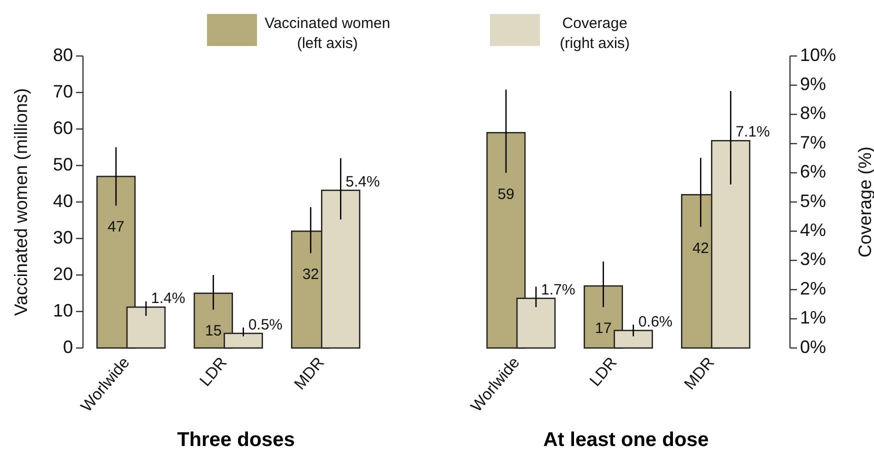 Image resolution: width=874 pixels, height=456 pixels. I want to click on y-tick-label: 40, so click(62, 200).